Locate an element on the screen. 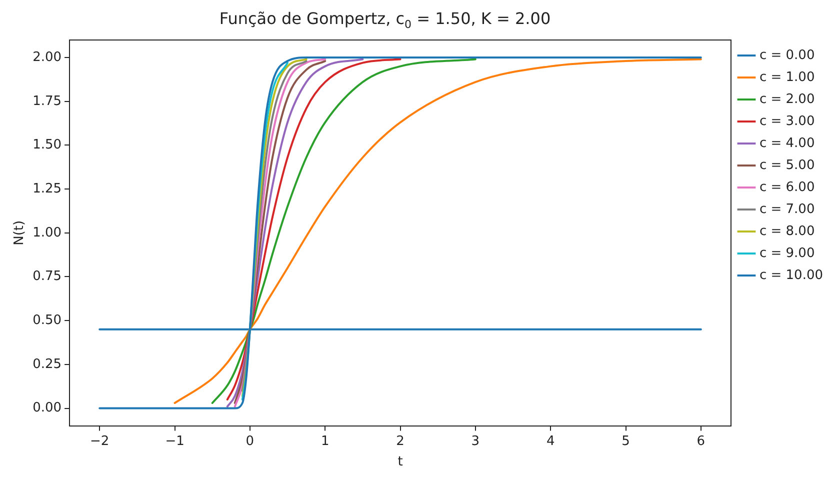  x-tick-label: 5 is located at coordinates (626, 441).